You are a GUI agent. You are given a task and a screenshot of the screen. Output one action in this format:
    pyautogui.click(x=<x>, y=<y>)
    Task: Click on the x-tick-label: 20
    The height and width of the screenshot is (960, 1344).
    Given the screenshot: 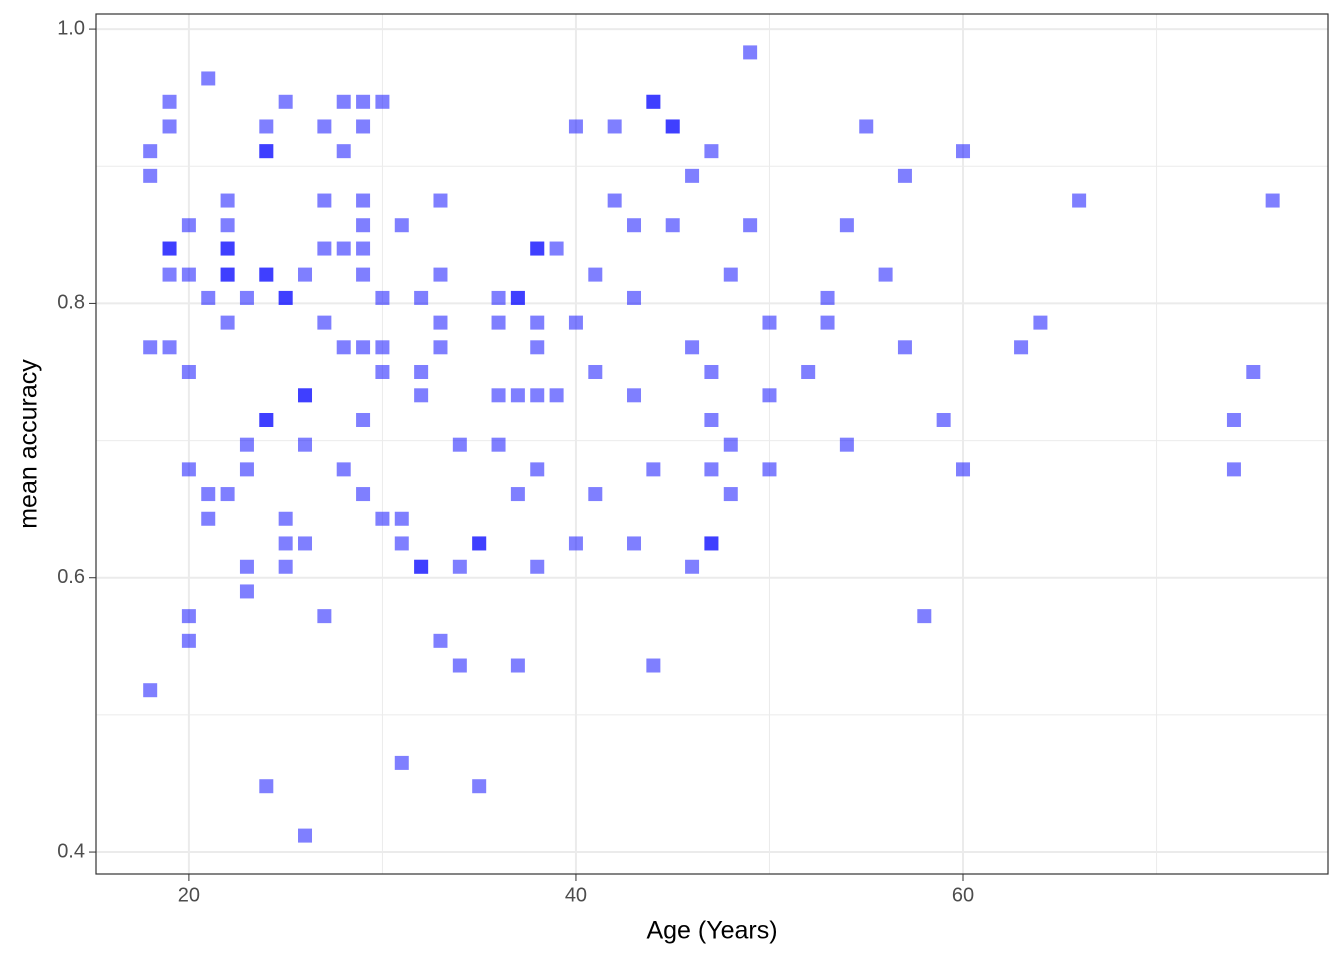 What is the action you would take?
    pyautogui.click(x=189, y=895)
    